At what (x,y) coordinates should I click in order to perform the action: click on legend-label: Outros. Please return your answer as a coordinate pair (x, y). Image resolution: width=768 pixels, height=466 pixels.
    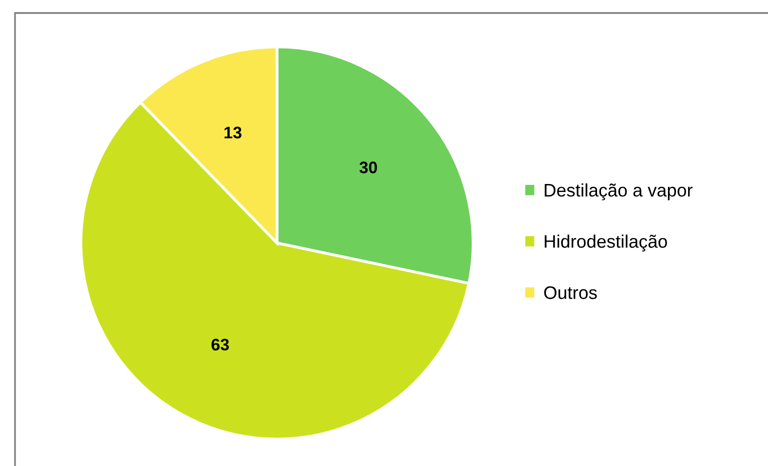
    Looking at the image, I should click on (570, 293).